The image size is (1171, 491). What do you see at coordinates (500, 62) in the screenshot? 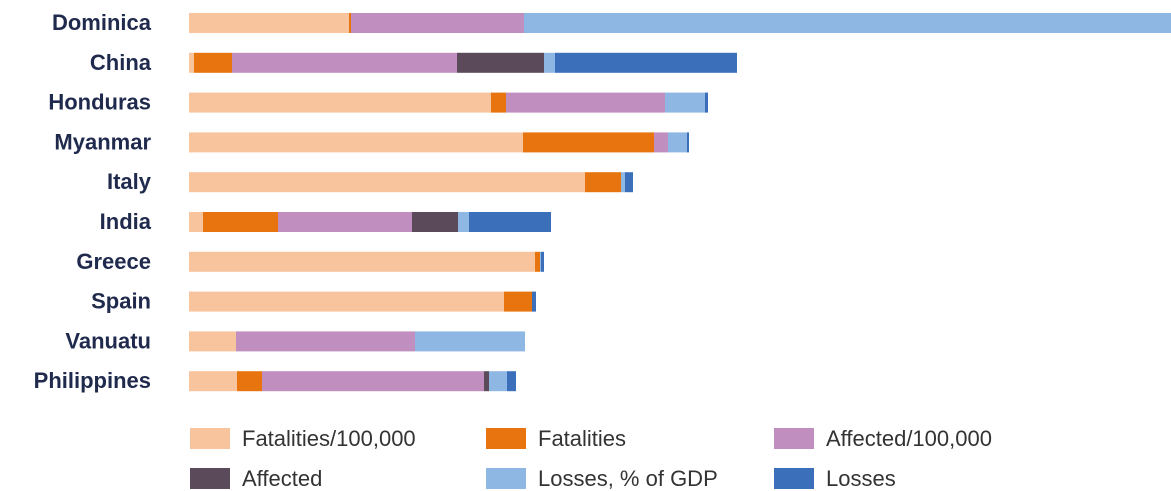
I see `bar-segment-china-affected` at bounding box center [500, 62].